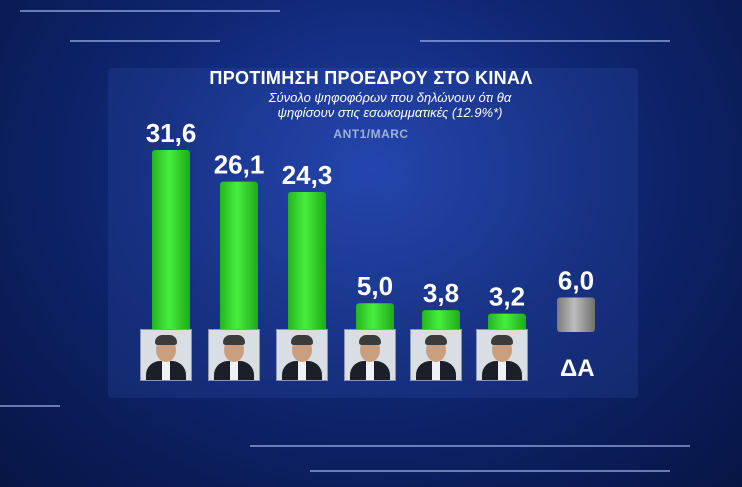 This screenshot has width=742, height=487. I want to click on value-label-5: 3,8, so click(441, 293).